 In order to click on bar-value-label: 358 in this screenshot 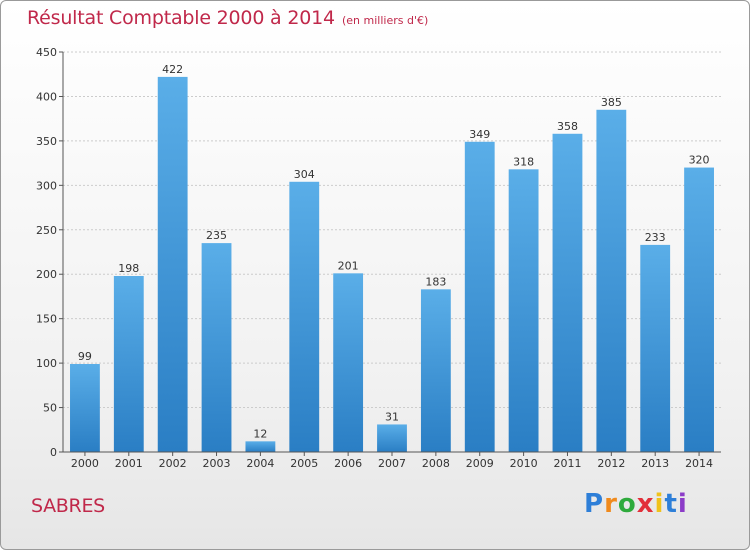, I will do `click(567, 126)`.